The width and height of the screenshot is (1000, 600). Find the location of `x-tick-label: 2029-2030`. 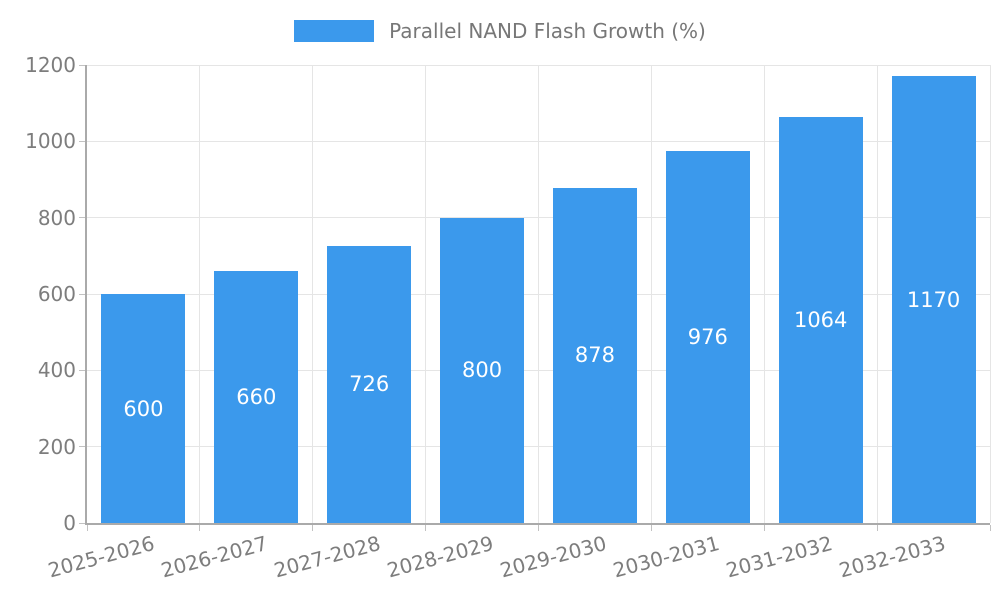

x-tick-label: 2029-2030 is located at coordinates (553, 557).